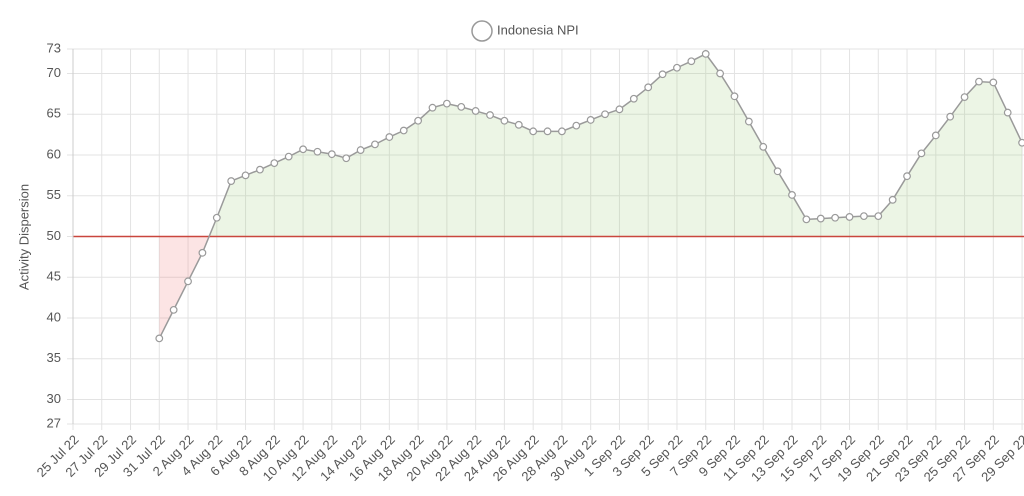  Describe the element at coordinates (538, 29) in the screenshot. I see `legend-label: Indonesia NPI` at that location.